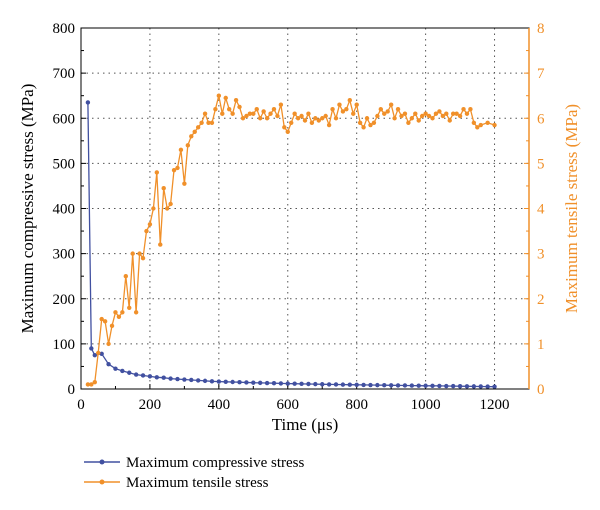 The image size is (600, 510). I want to click on legend-marker-compressive, so click(102, 462).